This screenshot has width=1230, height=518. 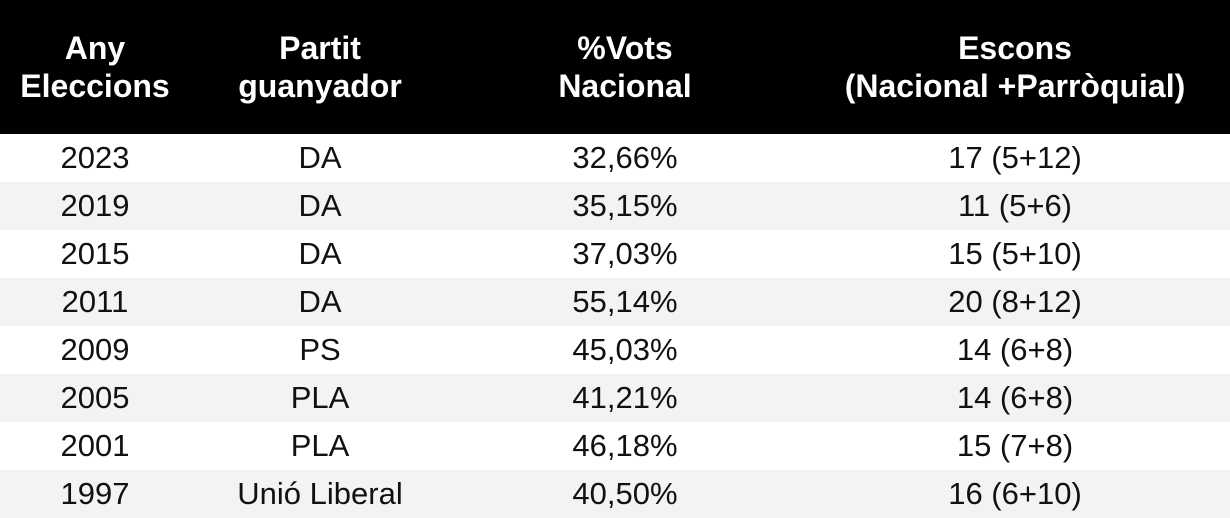 What do you see at coordinates (625, 67) in the screenshot?
I see `header-vote-percent: %Vots Nacional` at bounding box center [625, 67].